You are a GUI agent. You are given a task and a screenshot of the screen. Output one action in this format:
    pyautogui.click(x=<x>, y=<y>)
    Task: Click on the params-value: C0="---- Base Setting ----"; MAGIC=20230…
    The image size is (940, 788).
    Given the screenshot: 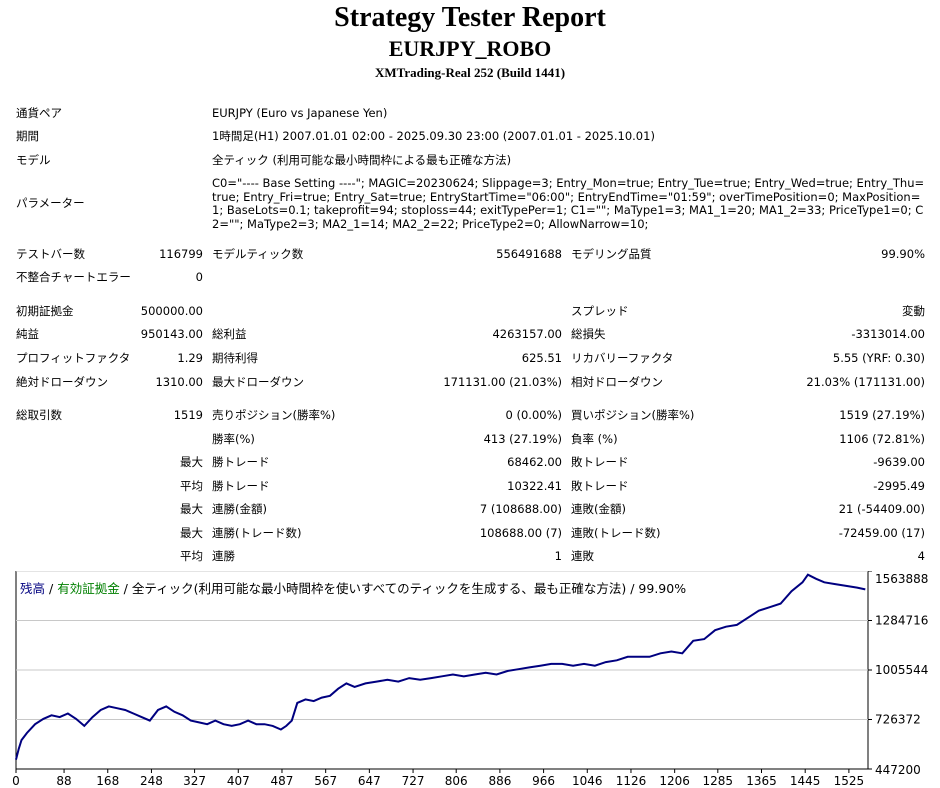 What is the action you would take?
    pyautogui.click(x=568, y=203)
    